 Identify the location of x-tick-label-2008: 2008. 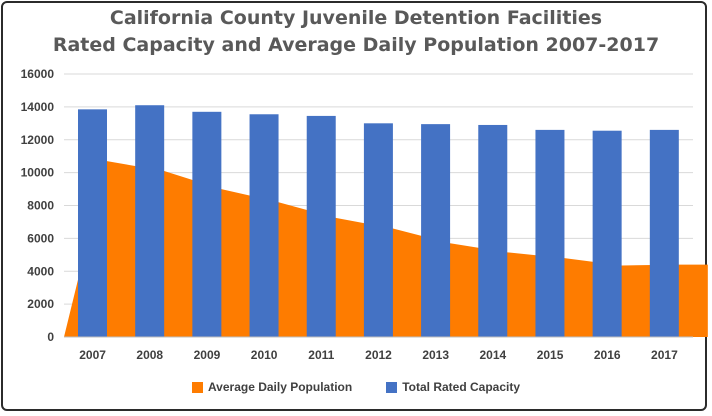
(149, 355).